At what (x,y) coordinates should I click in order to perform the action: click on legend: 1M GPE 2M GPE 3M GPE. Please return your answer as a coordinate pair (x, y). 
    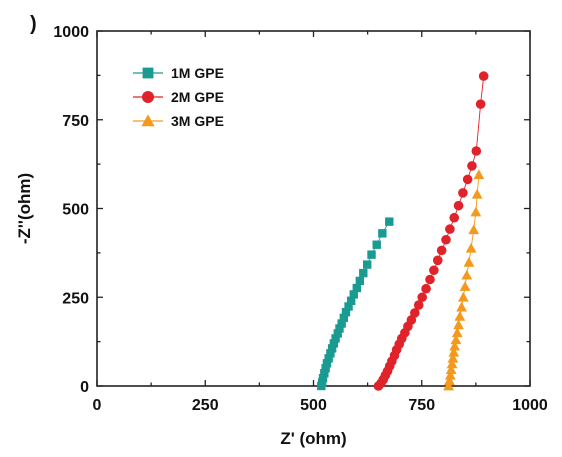
    Looking at the image, I should click on (178, 97).